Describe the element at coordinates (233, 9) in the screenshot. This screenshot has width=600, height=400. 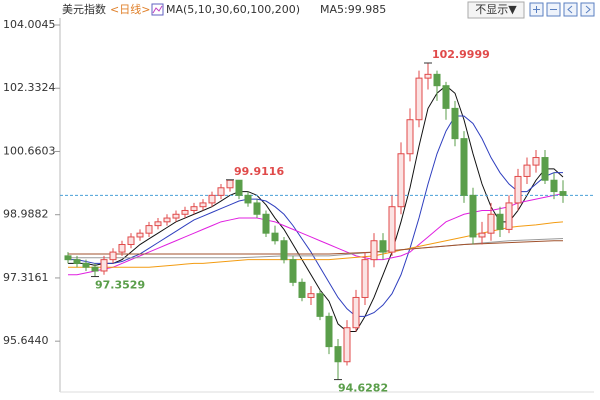
I see `ma-legend: MA(5,10,30,60,100,200)` at that location.